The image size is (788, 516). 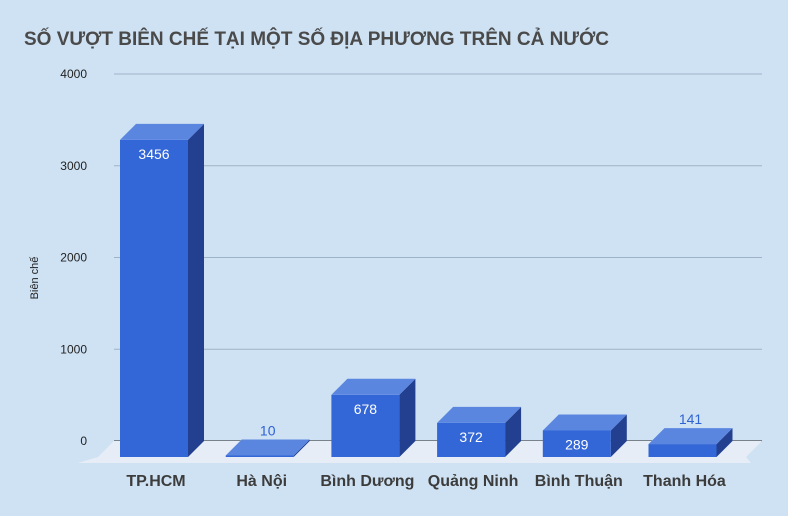 What do you see at coordinates (691, 419) in the screenshot?
I see `data-label: 141` at bounding box center [691, 419].